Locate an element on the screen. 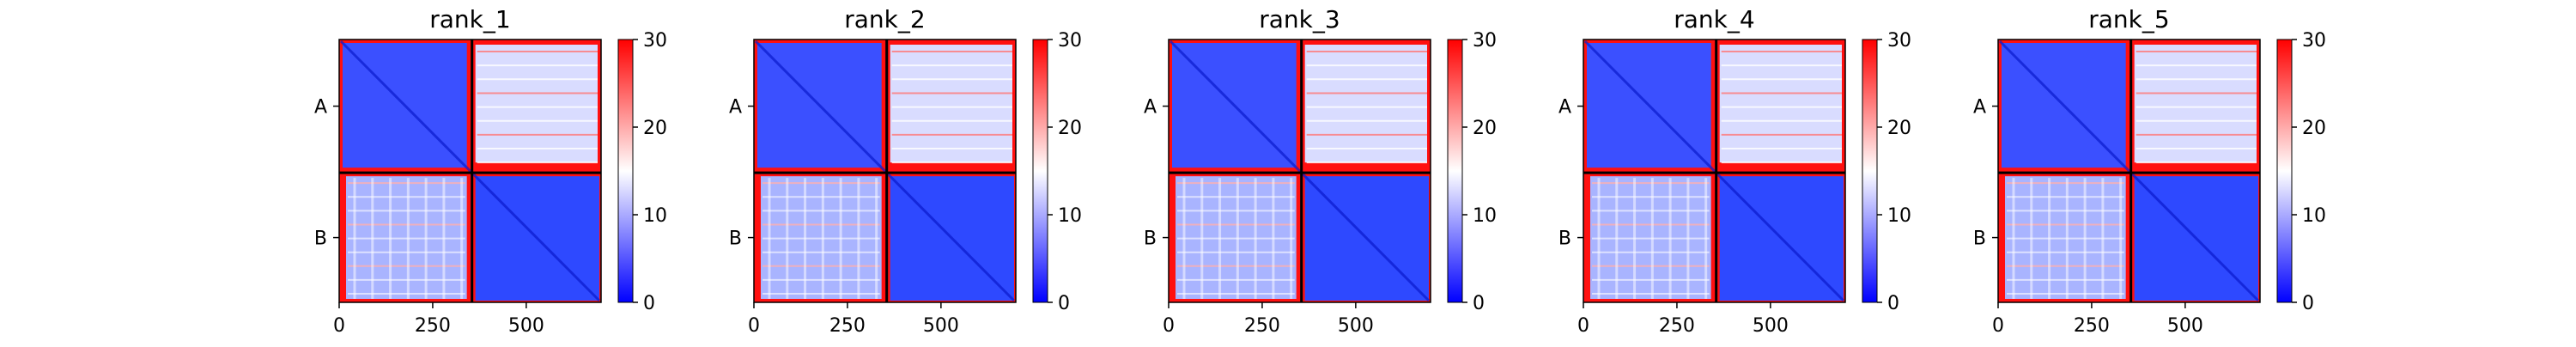  pae-panel-2: rank_2 0 250 500 A B 0 10 20 30 is located at coordinates (906, 171).